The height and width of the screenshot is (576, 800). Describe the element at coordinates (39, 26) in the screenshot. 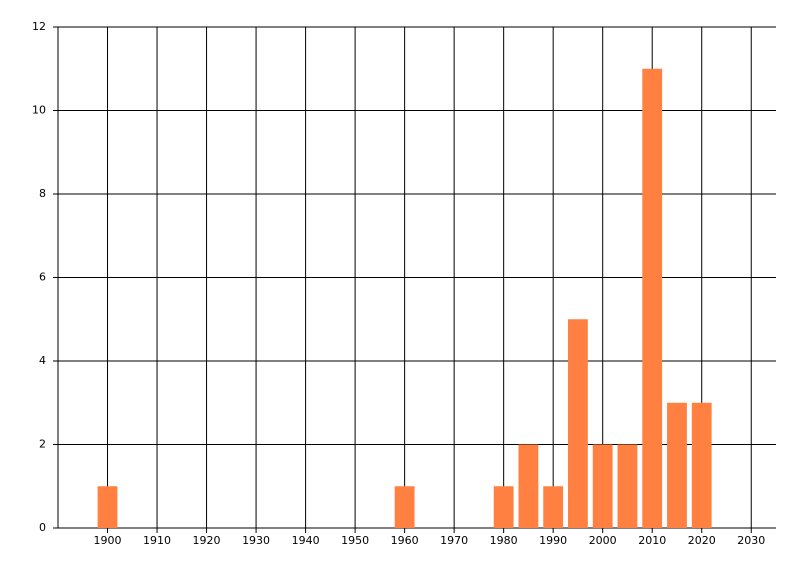

I see `y-tick-label: 12` at that location.